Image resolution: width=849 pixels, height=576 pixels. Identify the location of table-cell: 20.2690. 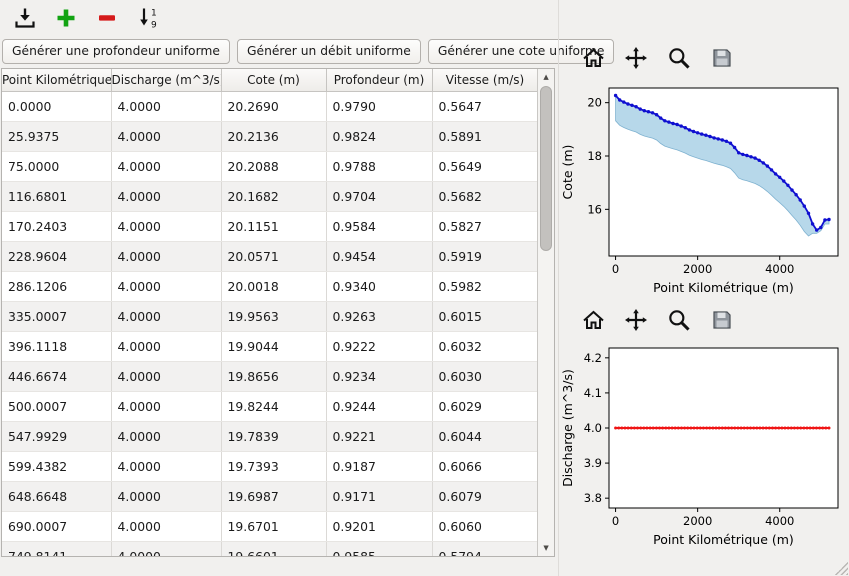
(274, 106).